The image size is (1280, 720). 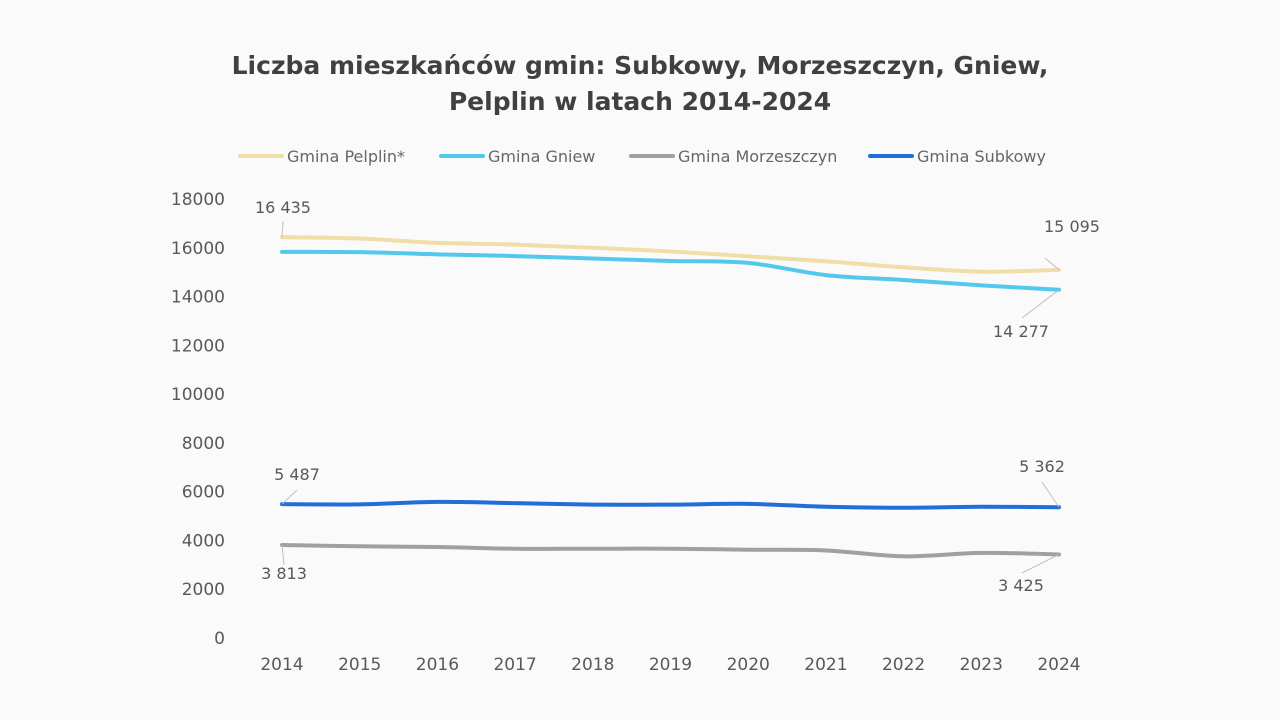 What do you see at coordinates (981, 156) in the screenshot?
I see `legend-label: Gmina Subkowy` at bounding box center [981, 156].